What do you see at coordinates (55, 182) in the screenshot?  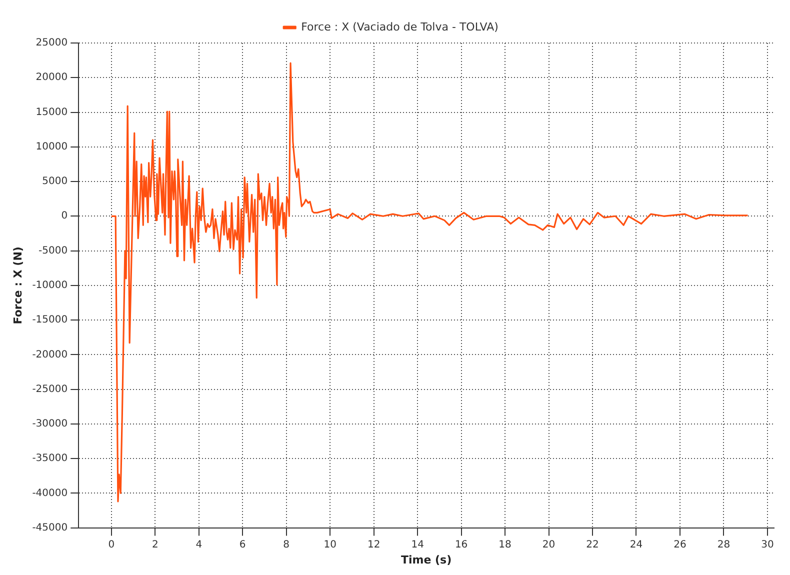 I see `y-tick-label: 5000` at bounding box center [55, 182].